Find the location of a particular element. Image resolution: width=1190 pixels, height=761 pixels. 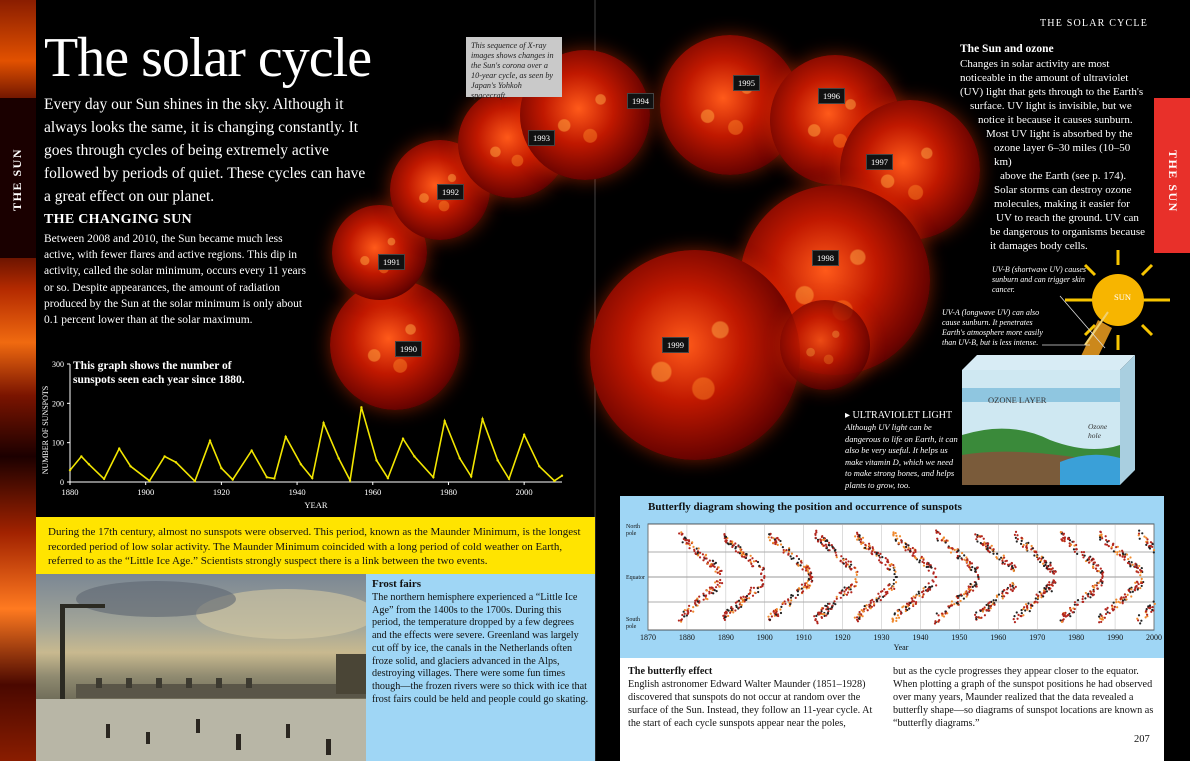

uv-light-heading-text: ULTRAVIOLET LIGHT is located at coordinates (902, 415).